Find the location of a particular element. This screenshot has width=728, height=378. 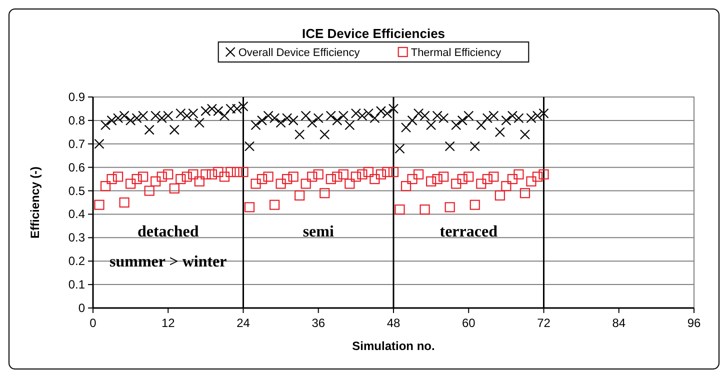

y-axis-title: Efficiency (-) is located at coordinates (35, 202).